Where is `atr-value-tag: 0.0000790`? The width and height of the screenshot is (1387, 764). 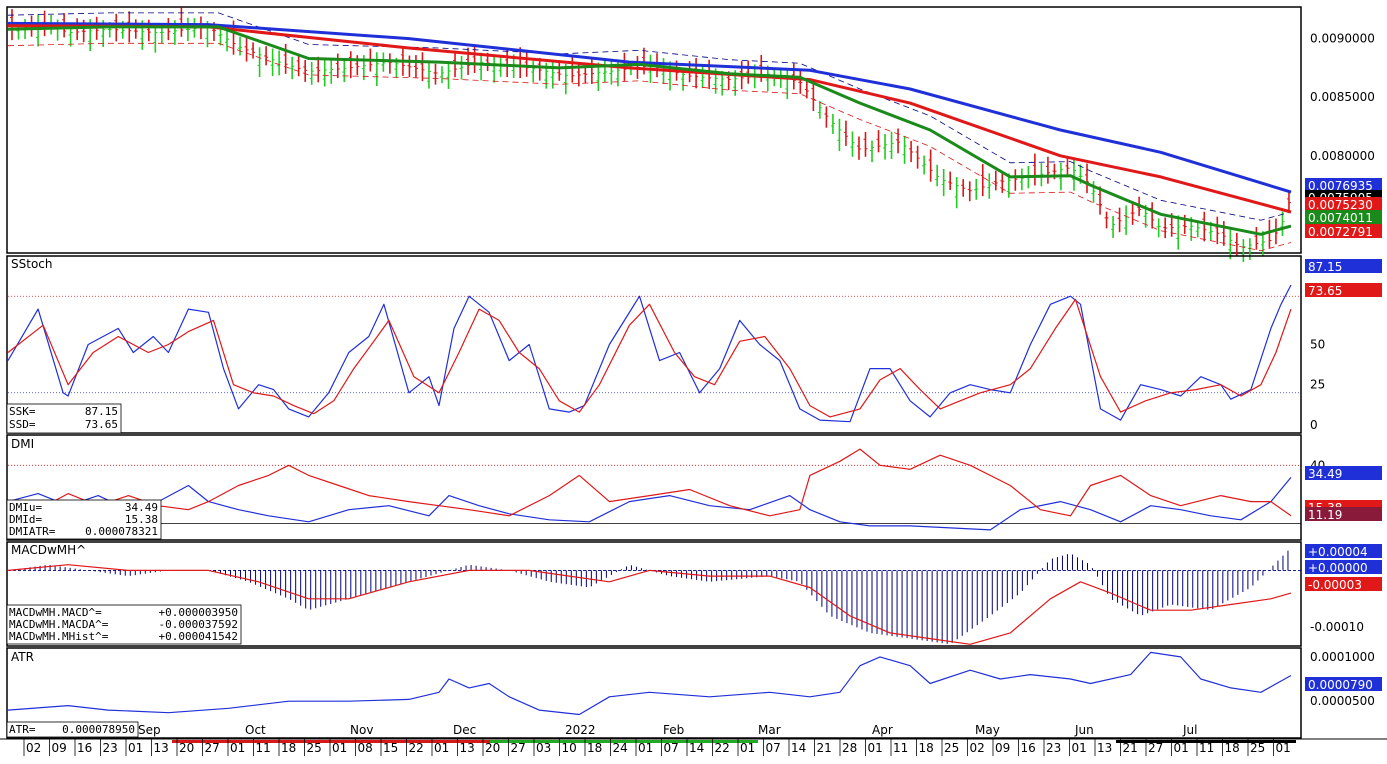
atr-value-tag: 0.0000790 is located at coordinates (1340, 685).